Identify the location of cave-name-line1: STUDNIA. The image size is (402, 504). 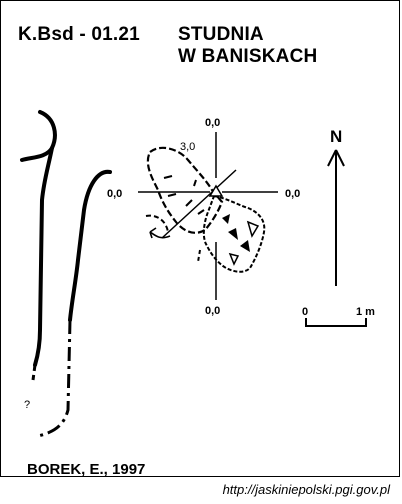
(221, 34).